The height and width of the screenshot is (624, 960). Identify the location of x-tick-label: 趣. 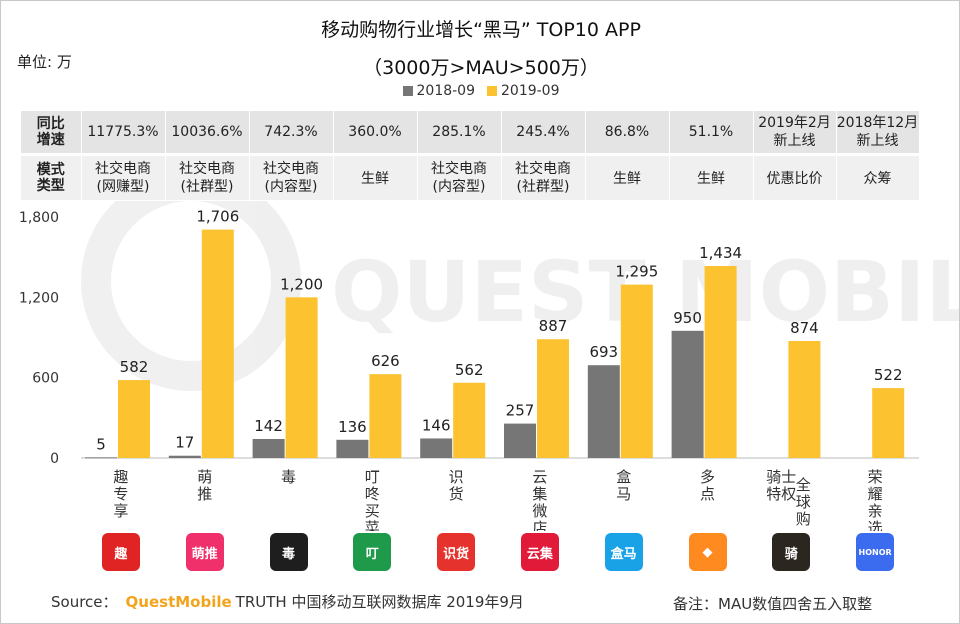
(120, 477).